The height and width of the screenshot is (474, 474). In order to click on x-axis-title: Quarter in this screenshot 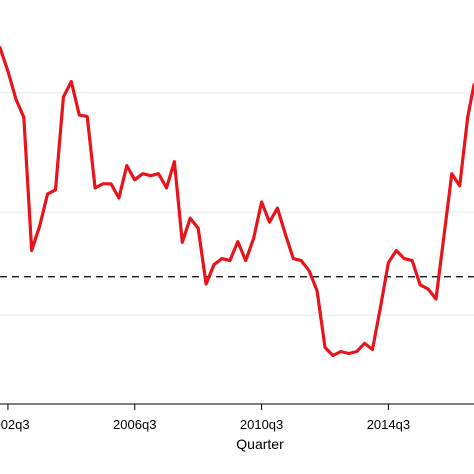, I will do `click(260, 444)`.